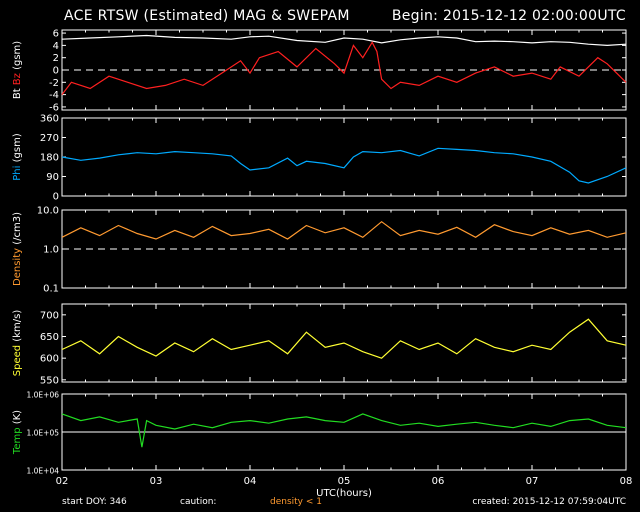 The height and width of the screenshot is (512, 640). I want to click on x-tick-label: 04, so click(250, 481).